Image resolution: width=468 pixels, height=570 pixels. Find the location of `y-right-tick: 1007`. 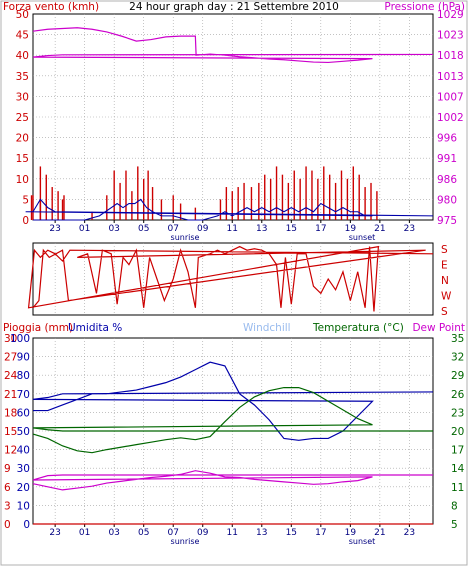

y-right-tick: 1007 is located at coordinates (450, 97).